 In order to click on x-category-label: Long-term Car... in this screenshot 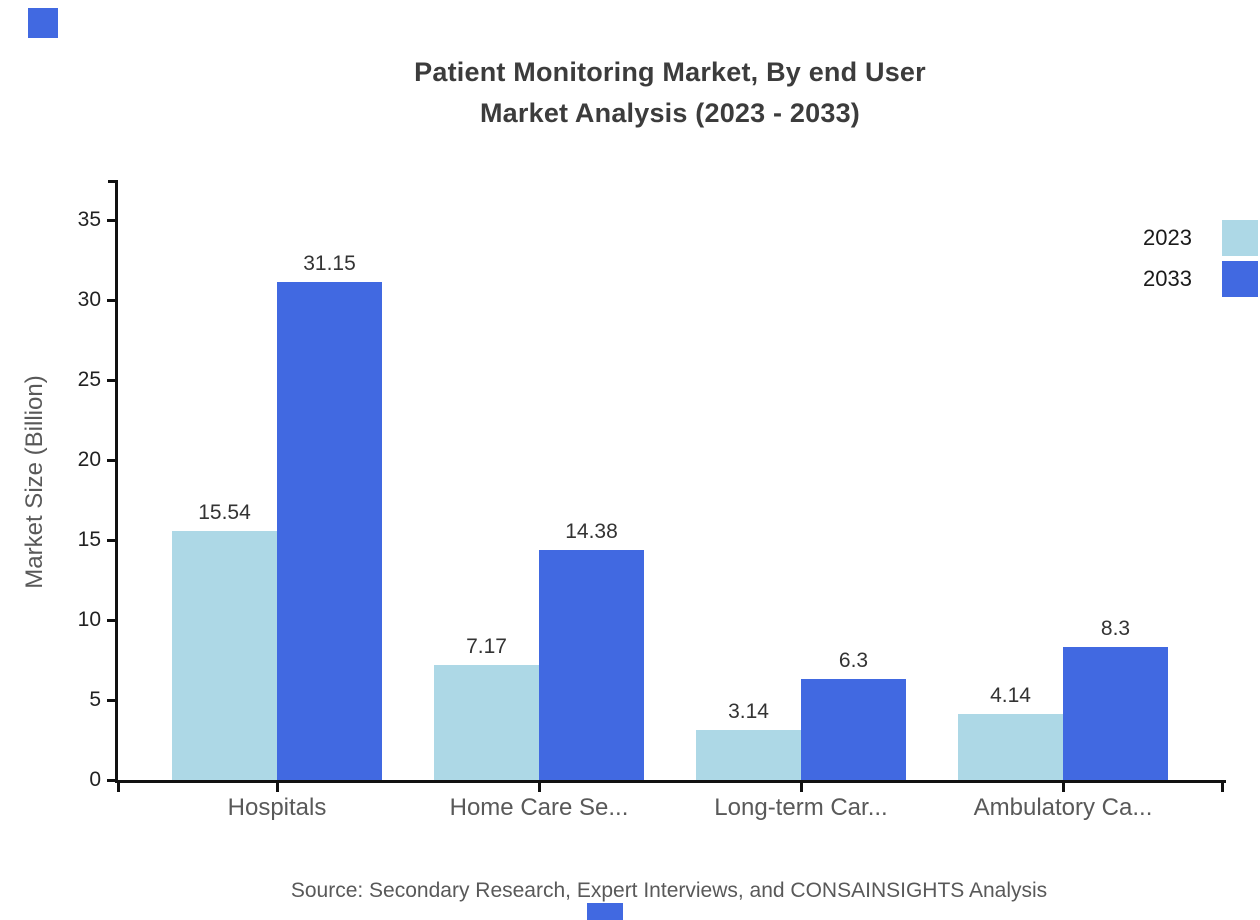, I will do `click(801, 807)`.